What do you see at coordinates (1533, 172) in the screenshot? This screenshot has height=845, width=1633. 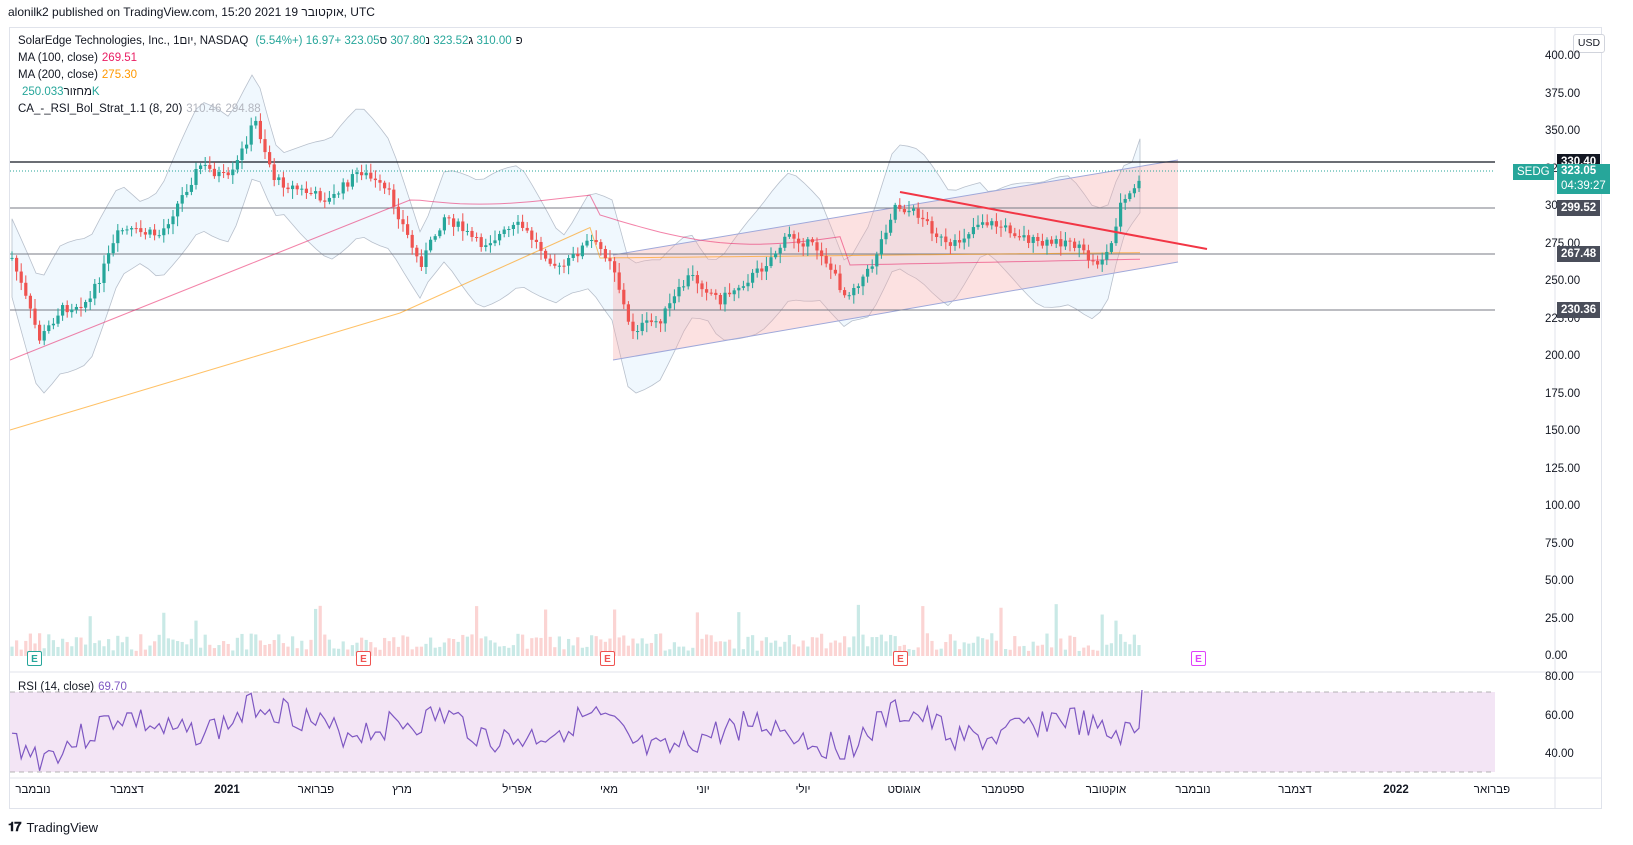 I see `symbol-tag: SEDG` at bounding box center [1533, 172].